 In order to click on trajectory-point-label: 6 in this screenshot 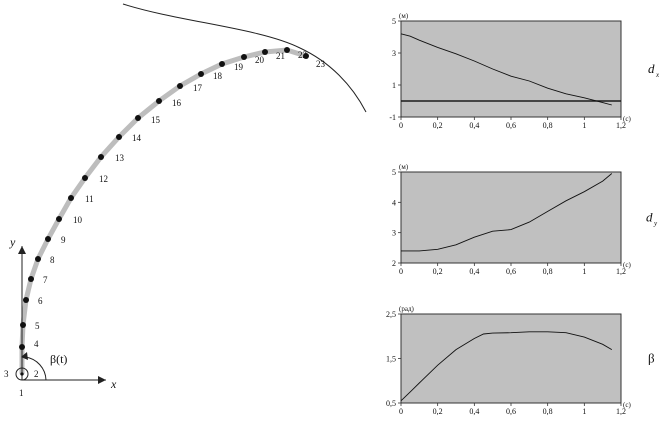, I will do `click(40, 301)`.